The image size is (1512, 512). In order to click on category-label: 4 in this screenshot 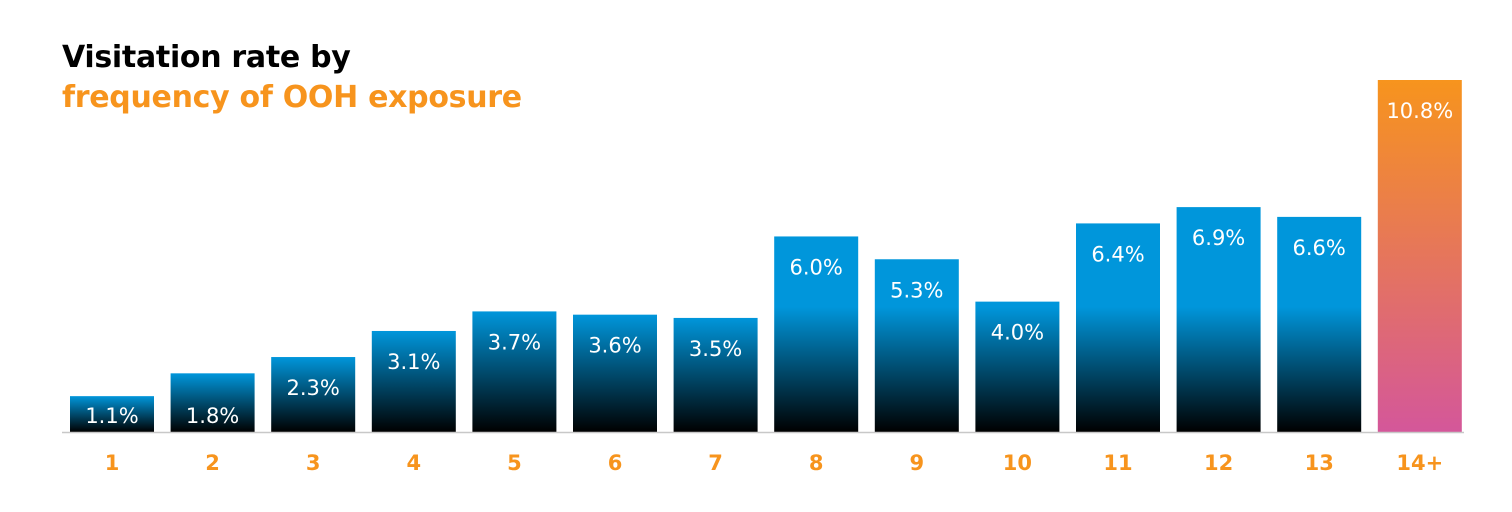, I will do `click(413, 463)`.